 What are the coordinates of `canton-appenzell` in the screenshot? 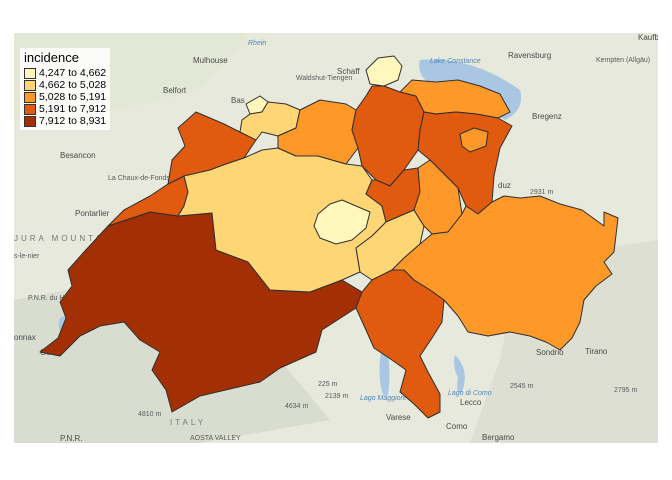 It's located at (474, 140).